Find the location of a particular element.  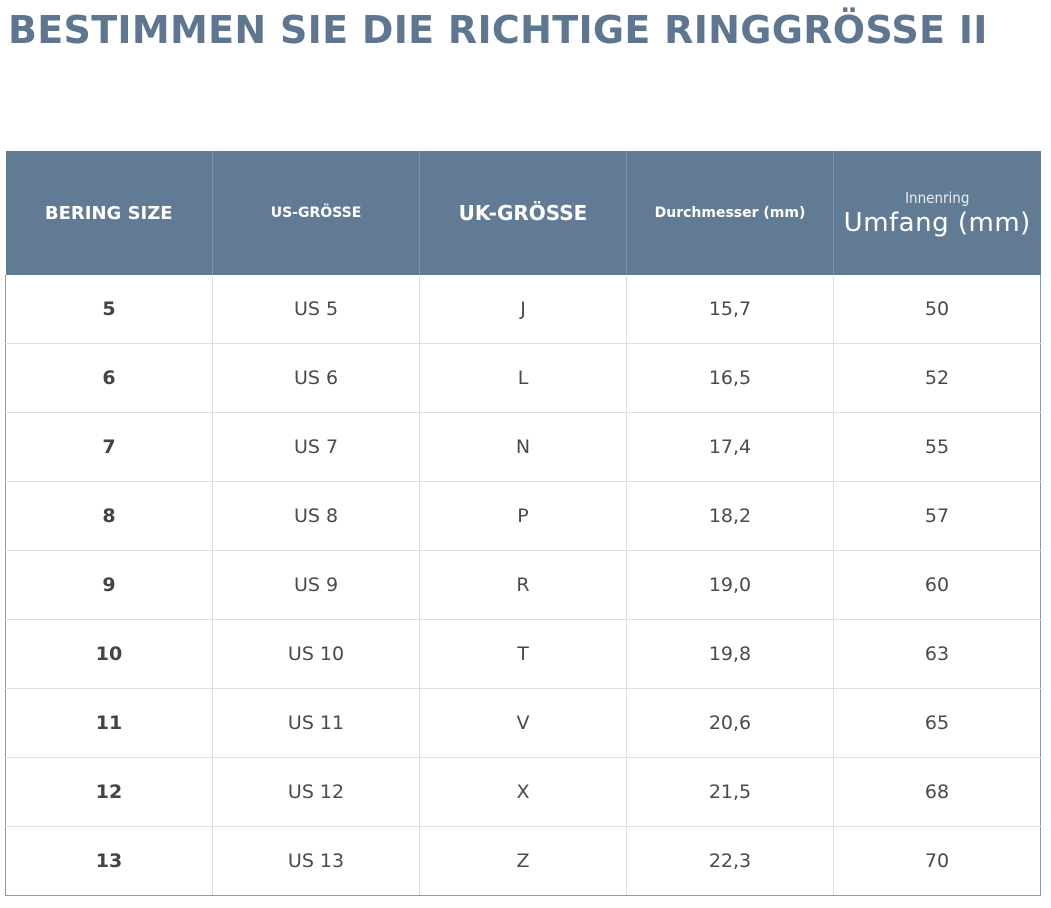

cell-diameter: 21,5 is located at coordinates (730, 792).